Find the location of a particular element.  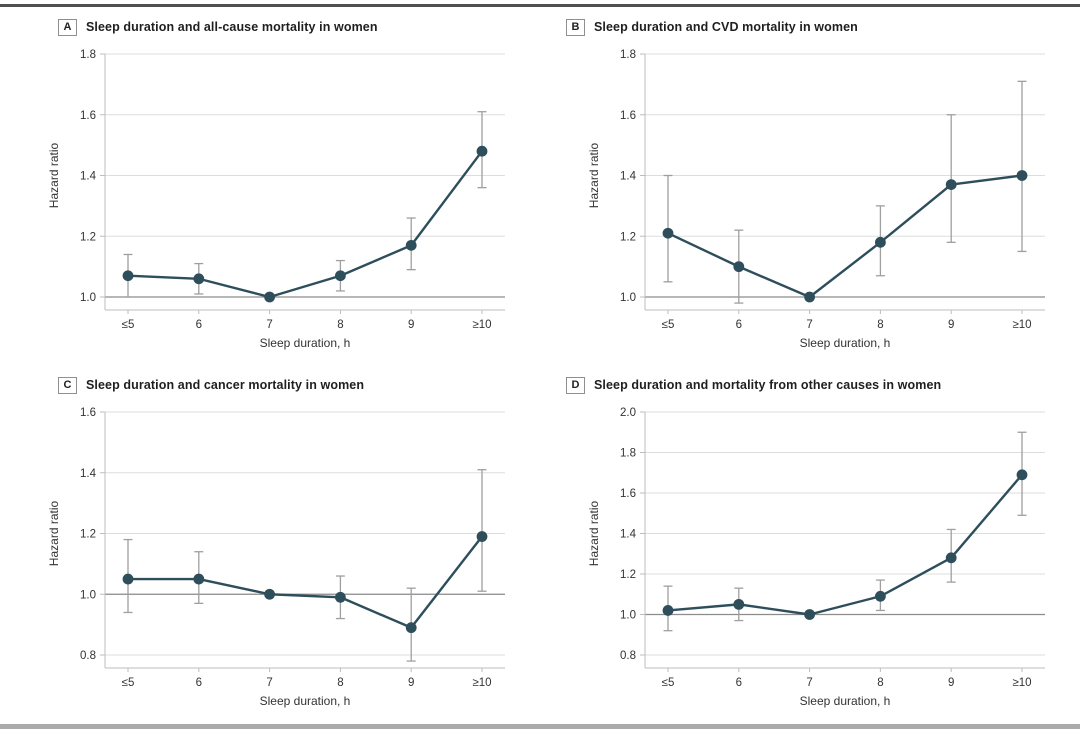

y-tick-label: 2.0 is located at coordinates (628, 413).